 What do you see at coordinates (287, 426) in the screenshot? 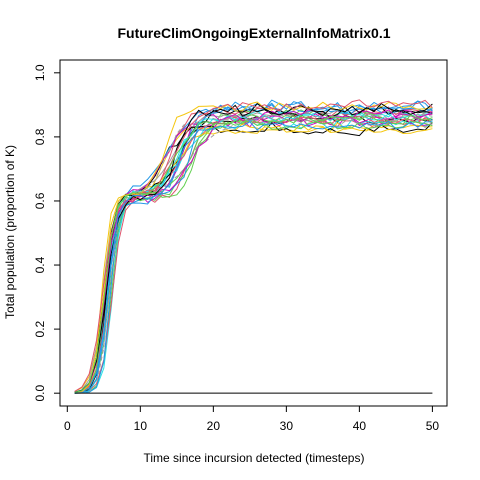
I see `x-tick-label: 30` at bounding box center [287, 426].